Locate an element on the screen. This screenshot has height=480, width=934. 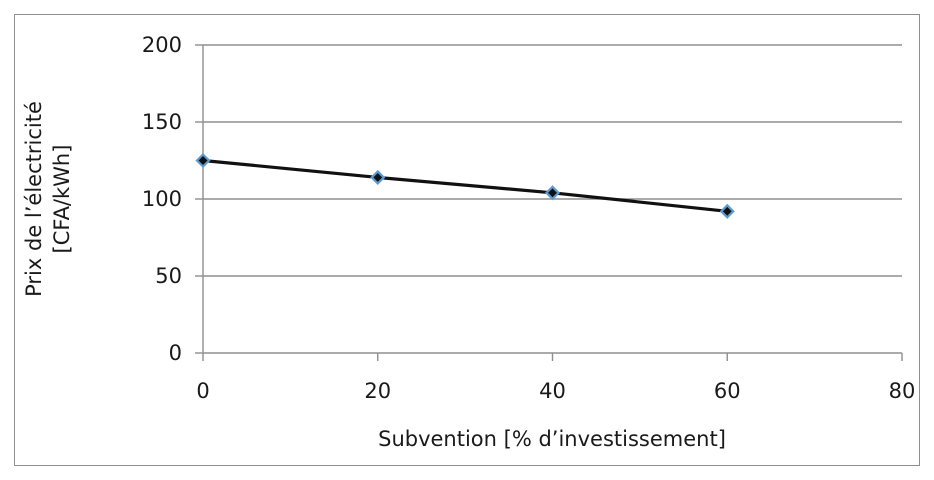
y-tick-label: 100 is located at coordinates (162, 199).